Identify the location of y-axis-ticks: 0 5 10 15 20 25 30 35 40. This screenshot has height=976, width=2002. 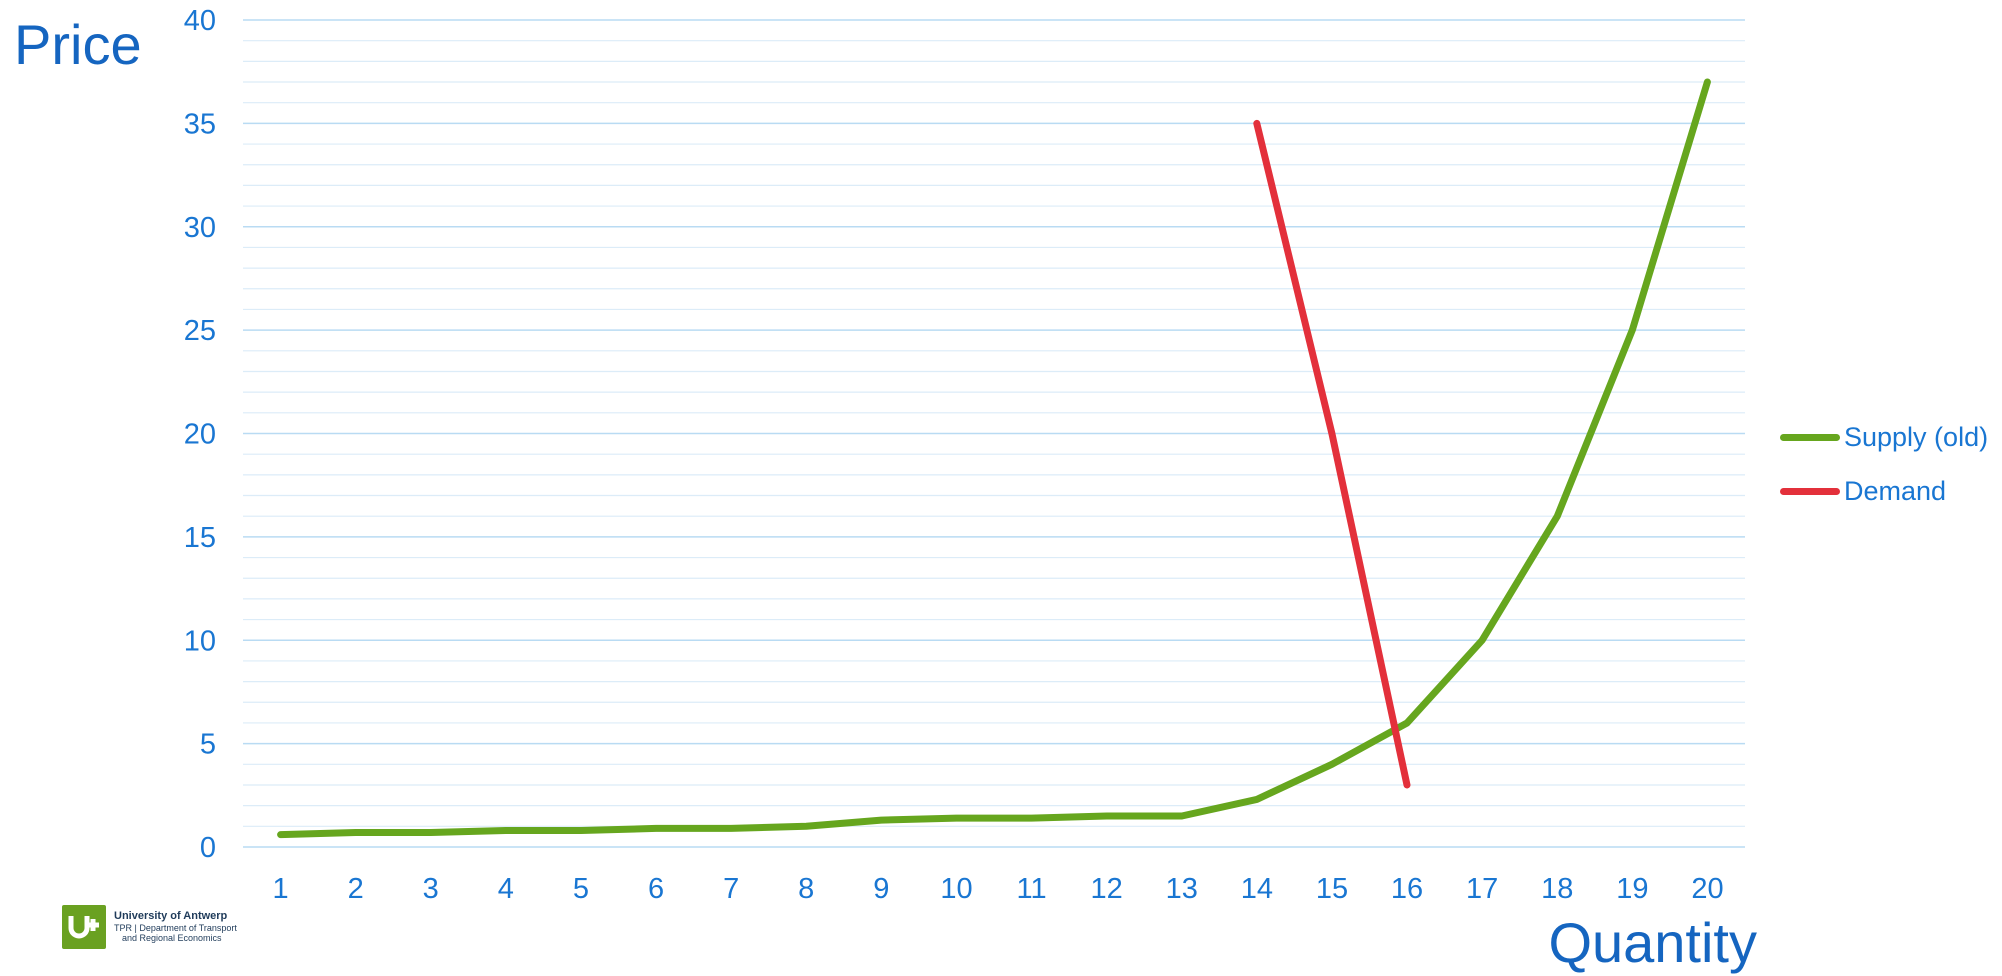
(200, 434).